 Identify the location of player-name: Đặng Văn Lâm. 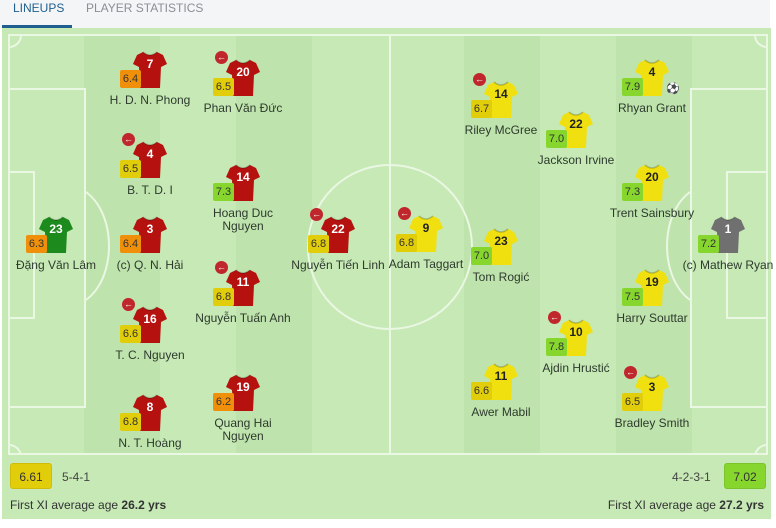
(56, 265).